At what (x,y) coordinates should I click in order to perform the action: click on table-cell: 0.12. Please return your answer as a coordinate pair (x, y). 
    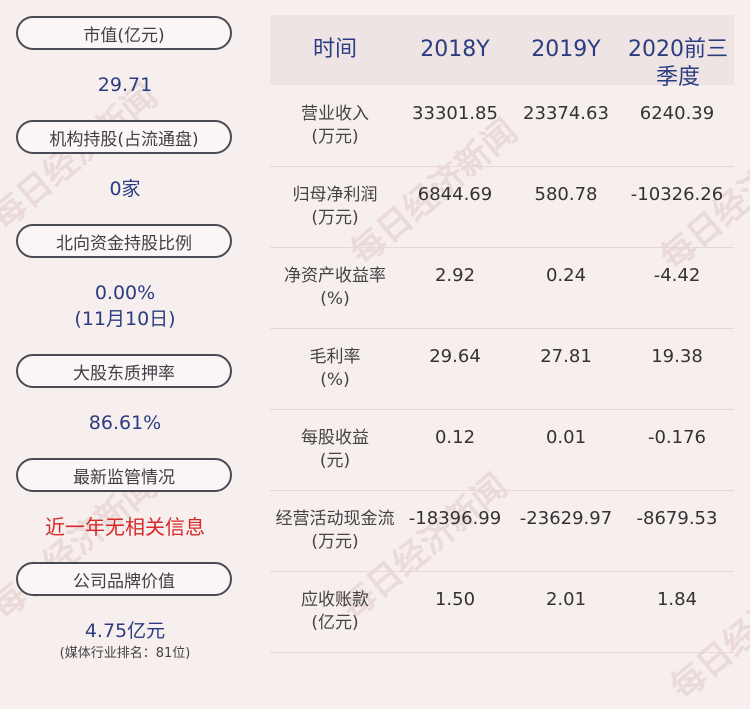
    Looking at the image, I should click on (455, 437).